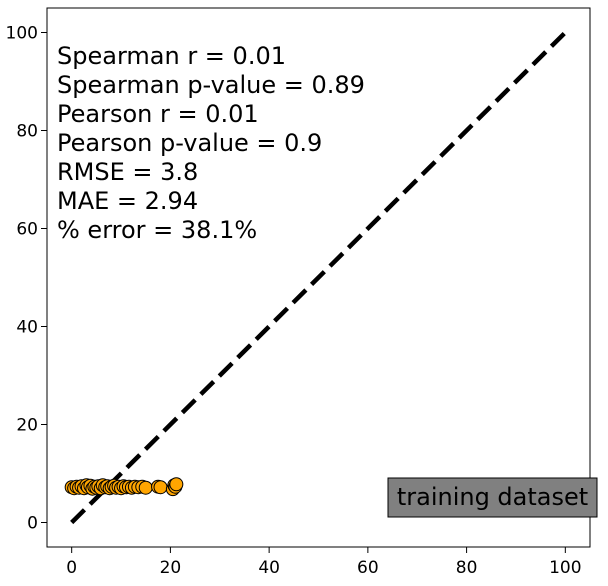 This screenshot has height=586, width=608. Describe the element at coordinates (22, 34) in the screenshot. I see `y-tick-label: 100` at that location.